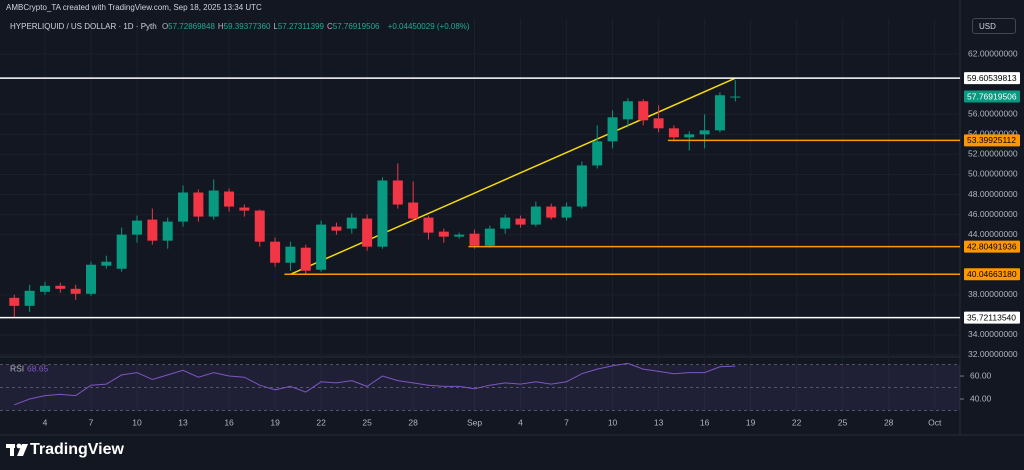 Image resolution: width=1024 pixels, height=470 pixels. What do you see at coordinates (981, 398) in the screenshot?
I see `rsi-tick-label: 40.00` at bounding box center [981, 398].